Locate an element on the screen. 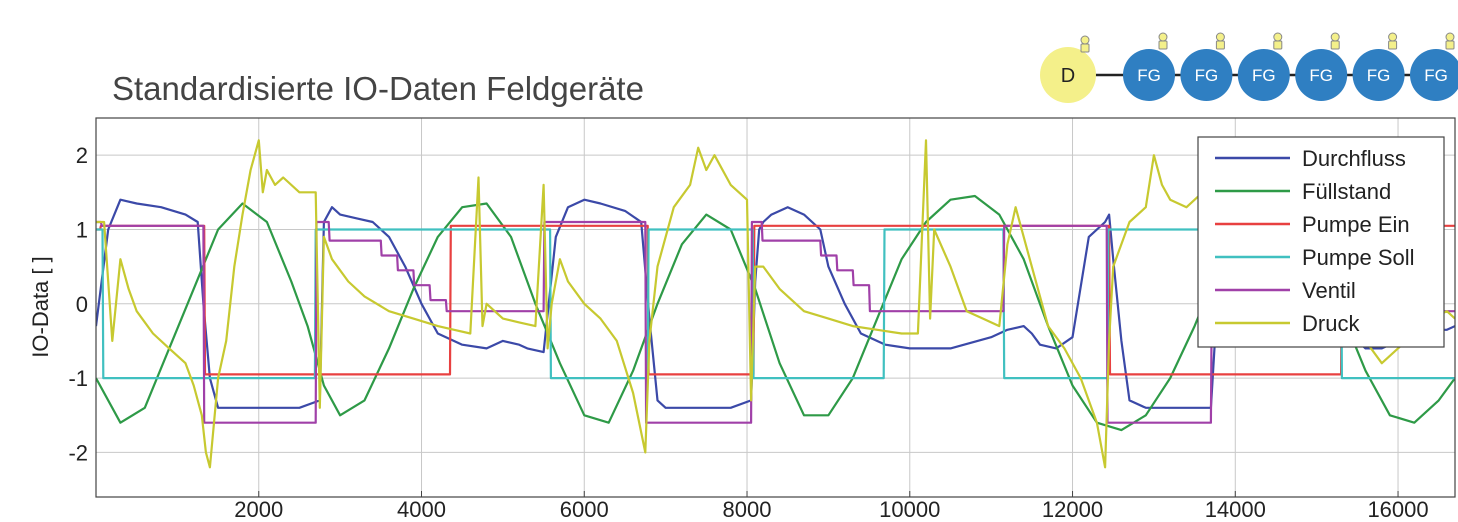 This screenshot has width=1458, height=522. y-tick-label: 1 is located at coordinates (82, 229).